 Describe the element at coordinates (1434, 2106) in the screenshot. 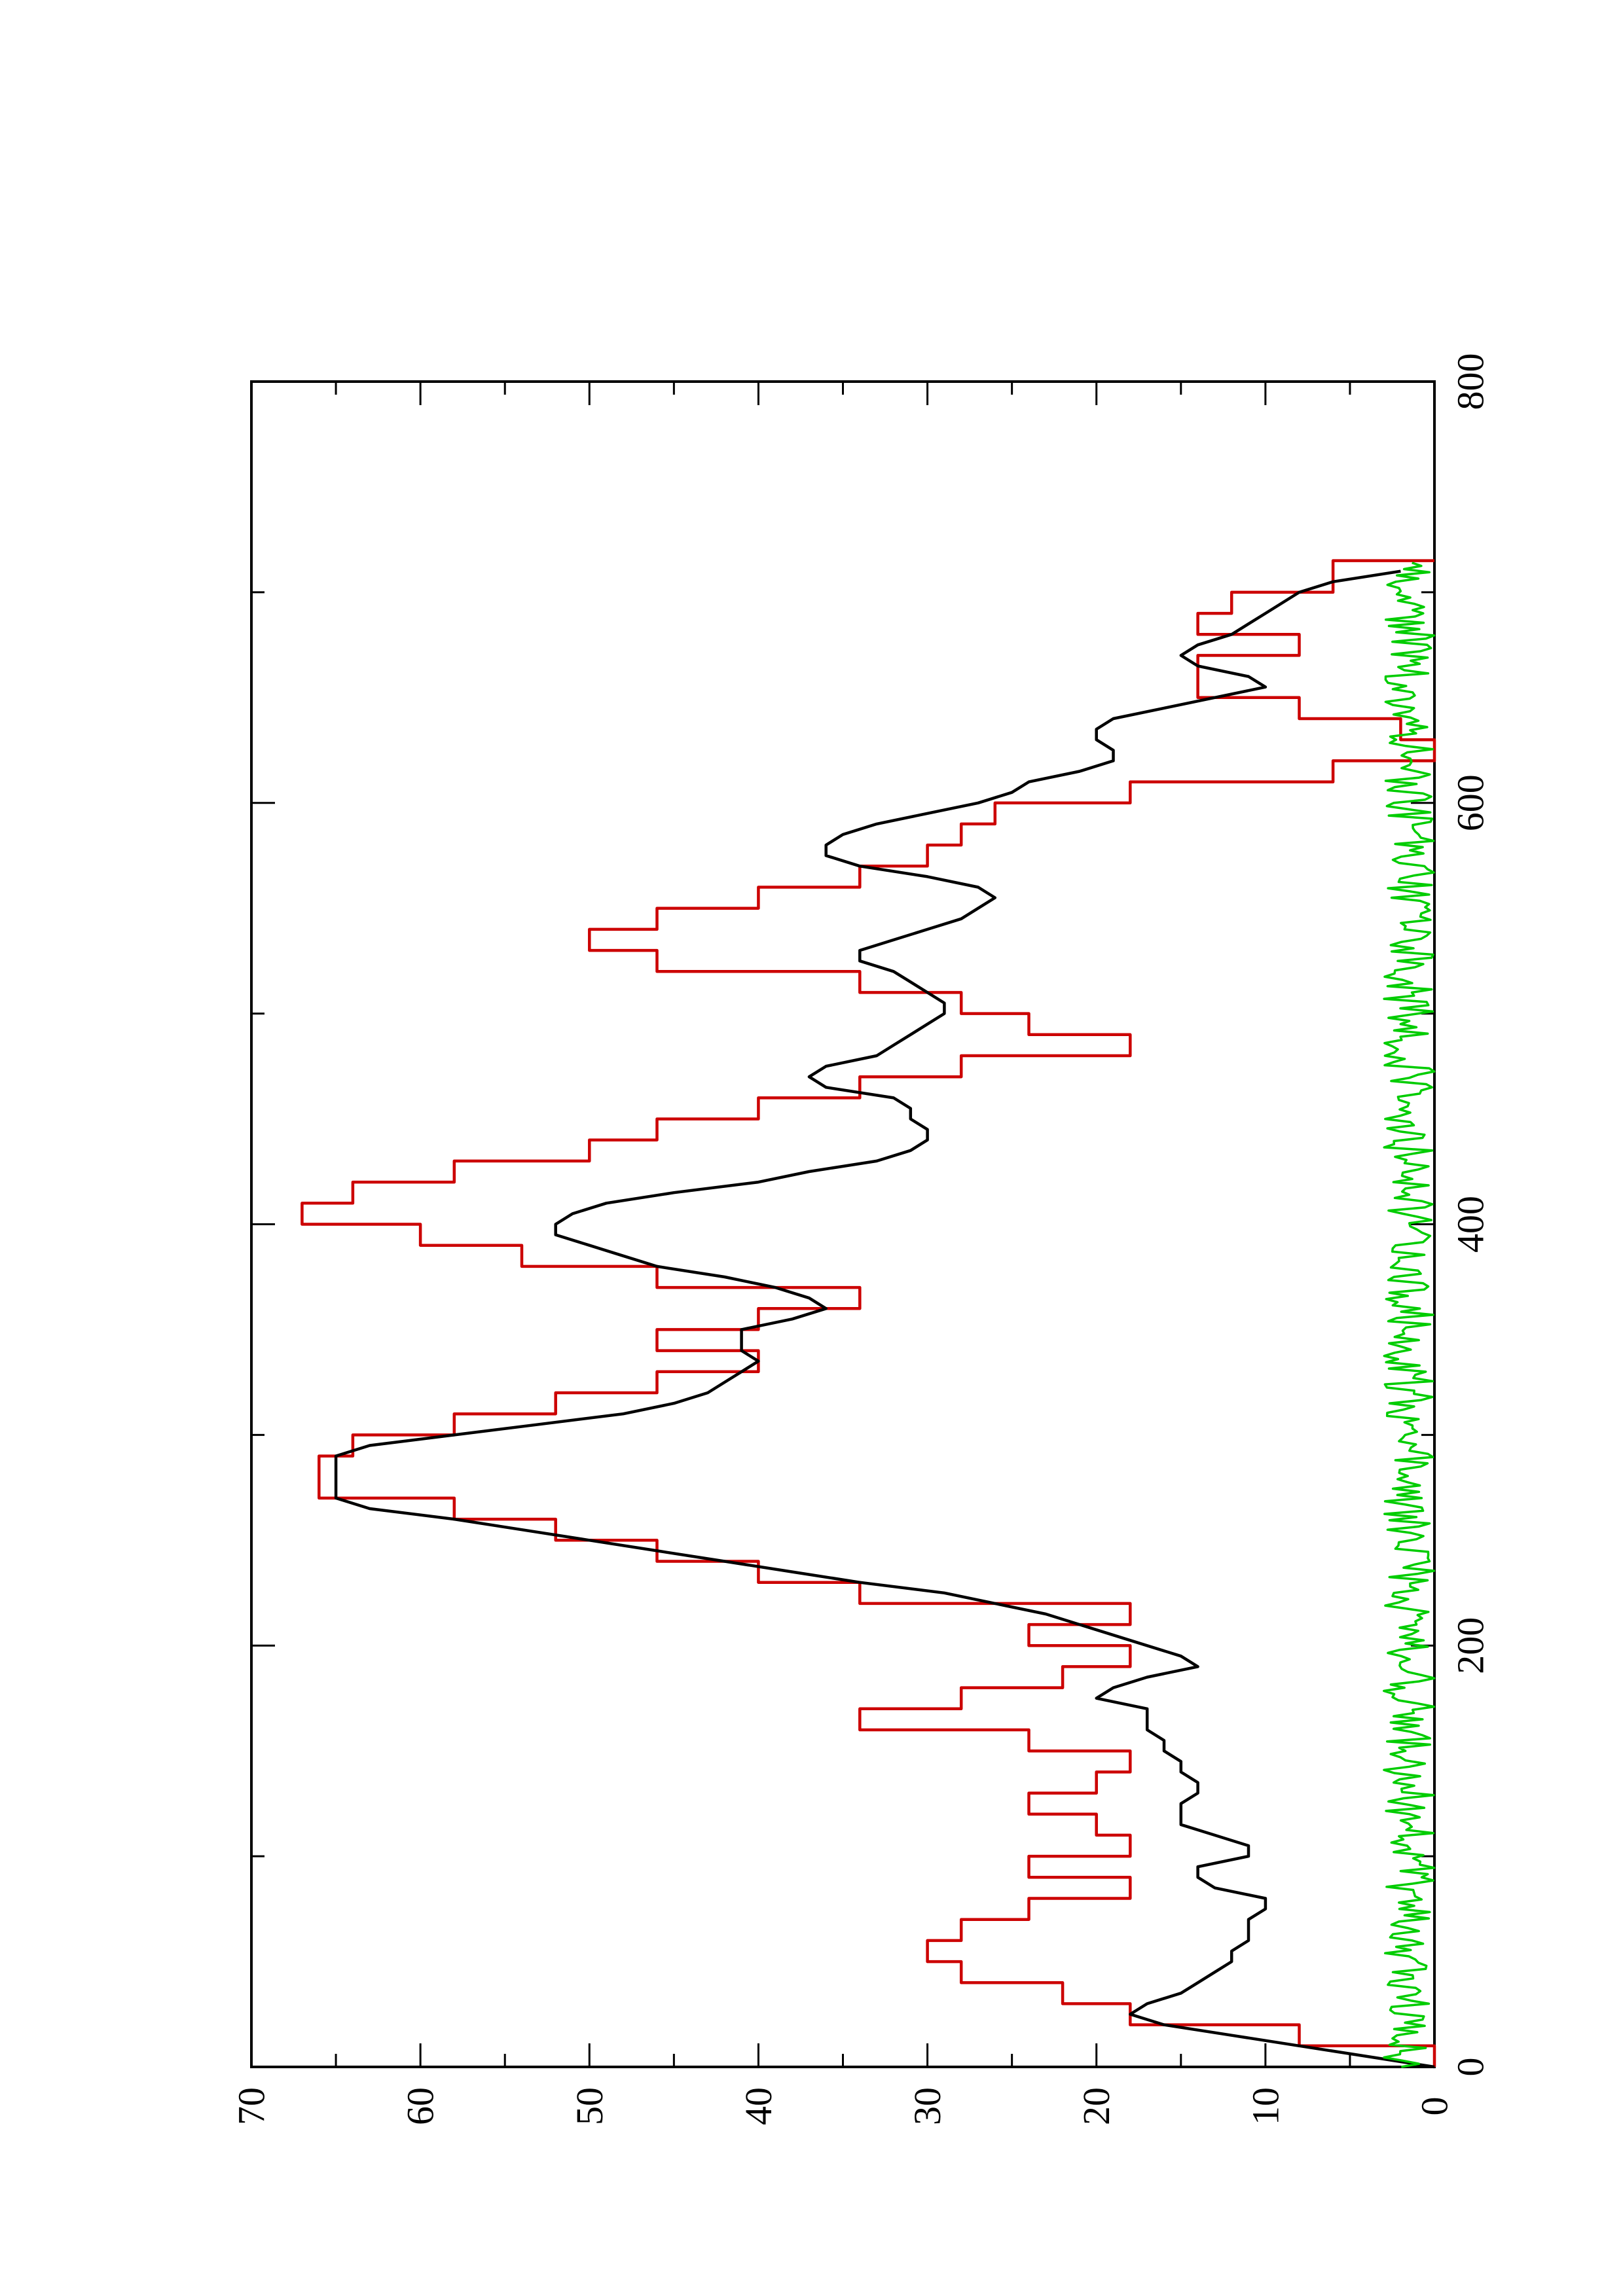

I see `y-tick-label: 0` at that location.